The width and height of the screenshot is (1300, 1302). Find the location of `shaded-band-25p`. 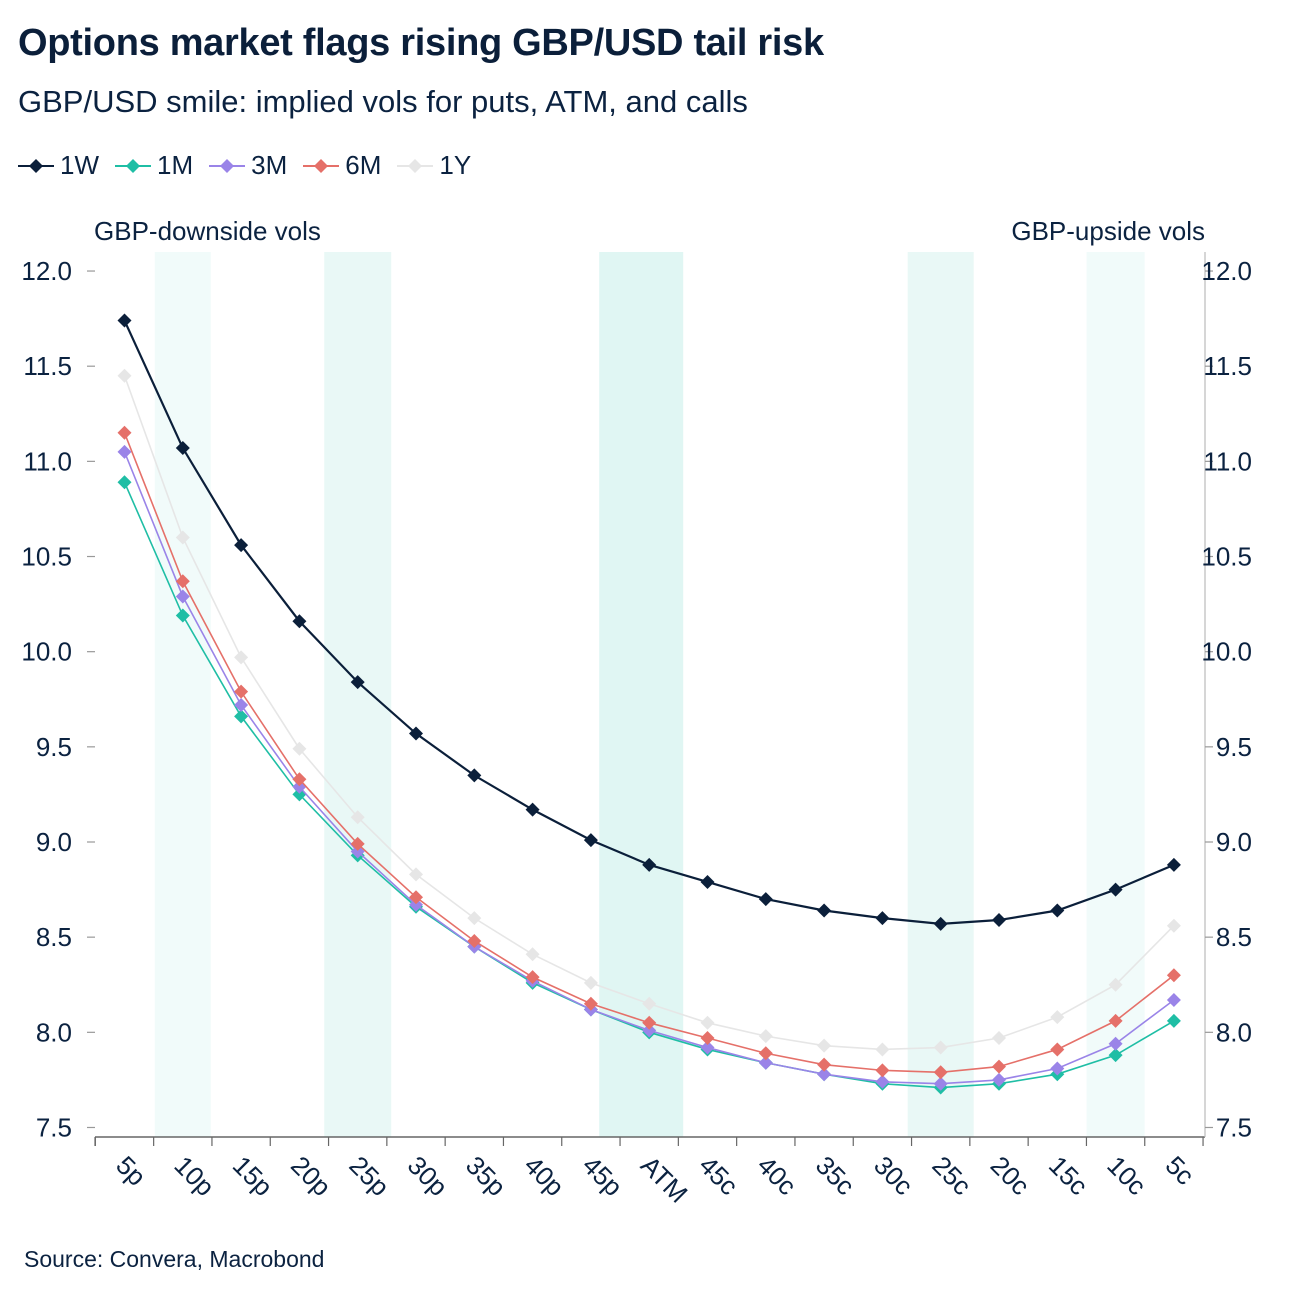

shaded-band-25p is located at coordinates (358, 694).